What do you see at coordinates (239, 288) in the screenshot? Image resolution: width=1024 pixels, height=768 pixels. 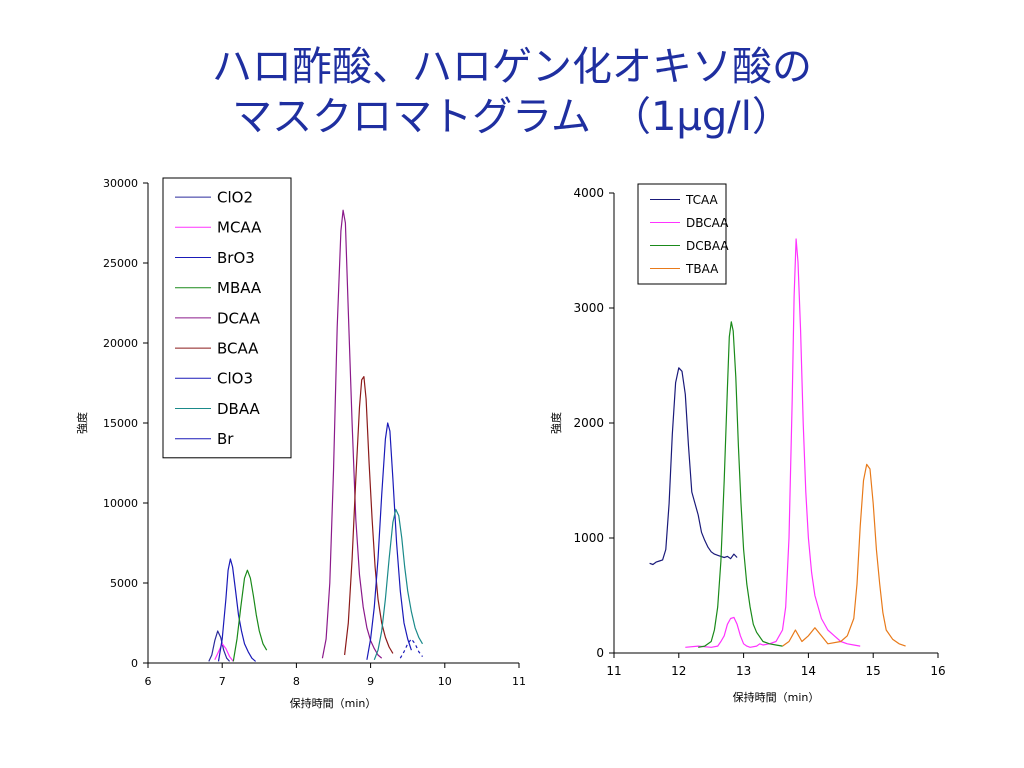 I see `left-legend-label: MBAA` at bounding box center [239, 288].